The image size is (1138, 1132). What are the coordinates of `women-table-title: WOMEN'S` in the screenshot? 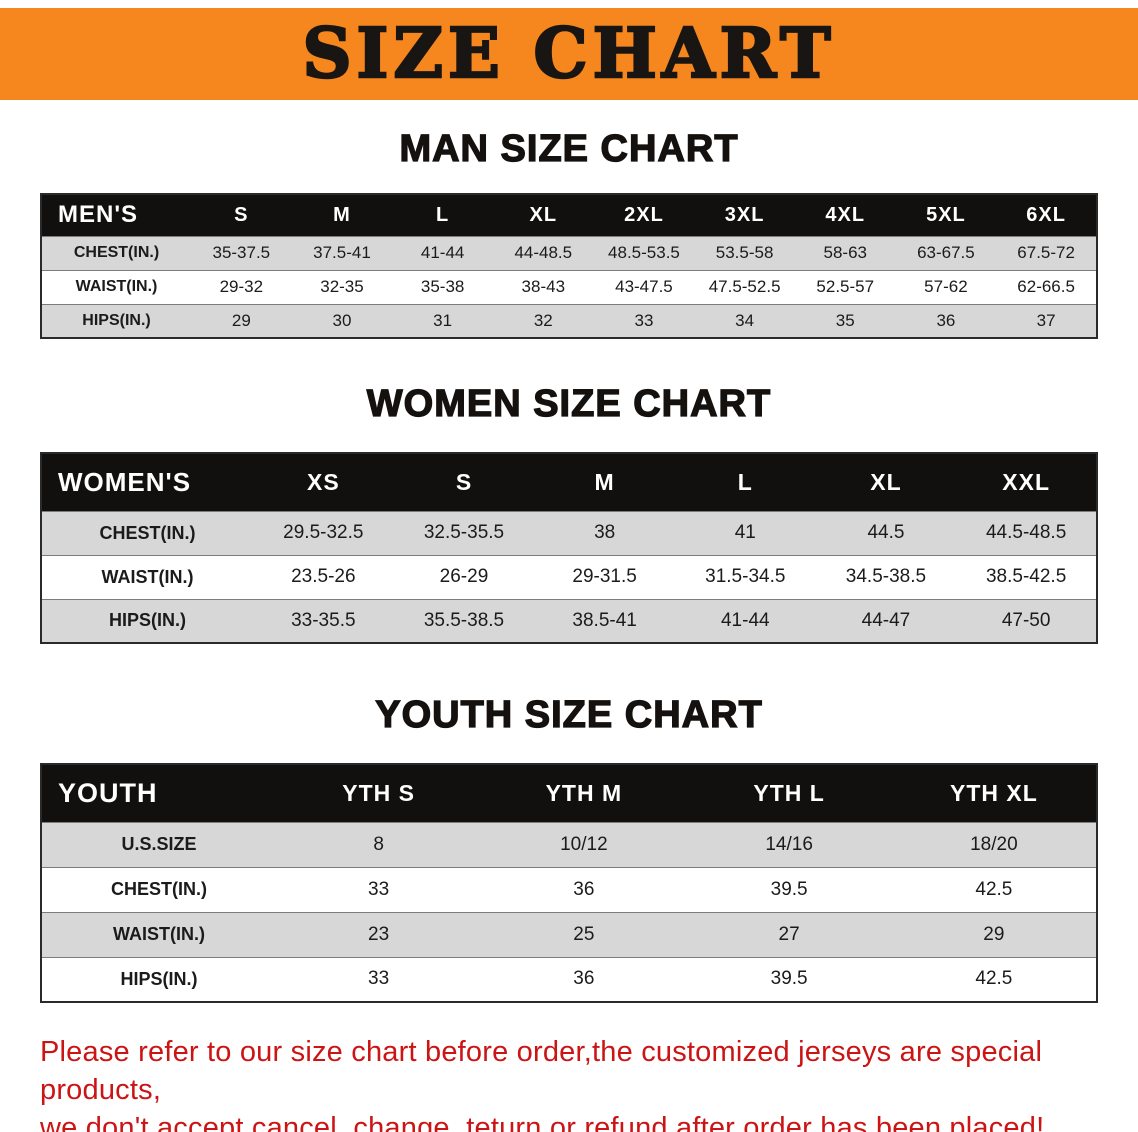 It's located at (147, 482).